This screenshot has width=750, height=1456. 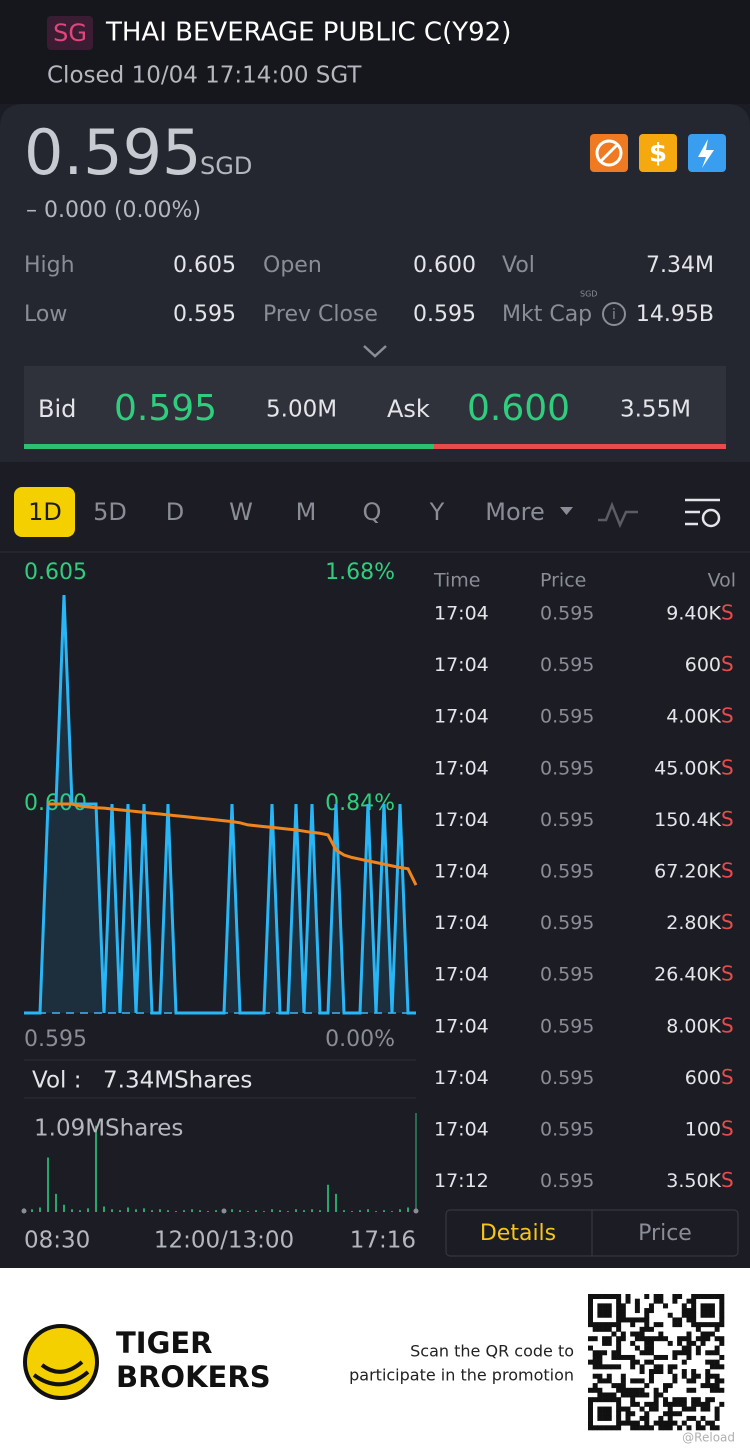 I want to click on details-button: Details, so click(x=518, y=1233).